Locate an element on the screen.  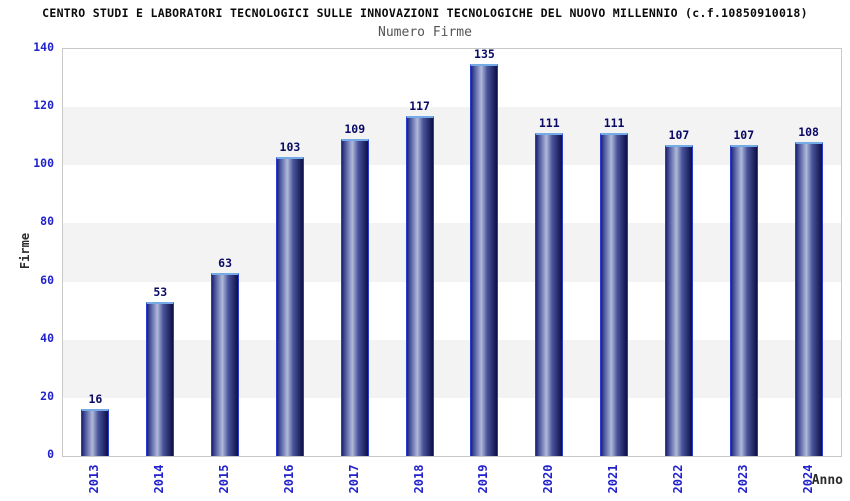
x-axis-tick-label: 2015 is located at coordinates (224, 479).